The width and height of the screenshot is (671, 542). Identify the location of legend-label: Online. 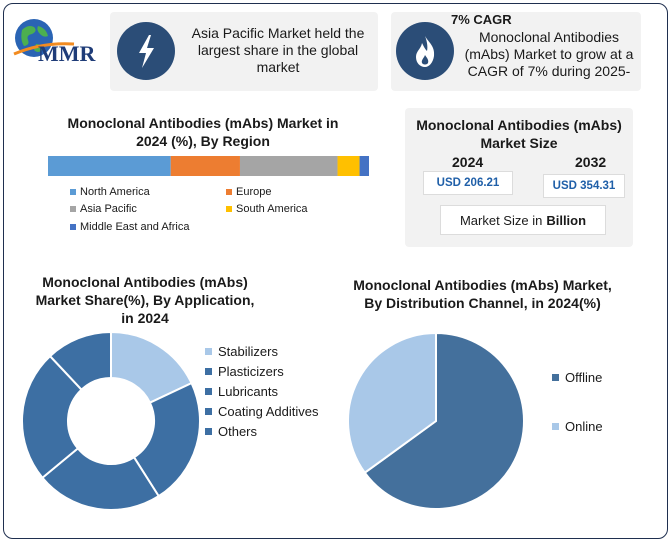
(584, 426).